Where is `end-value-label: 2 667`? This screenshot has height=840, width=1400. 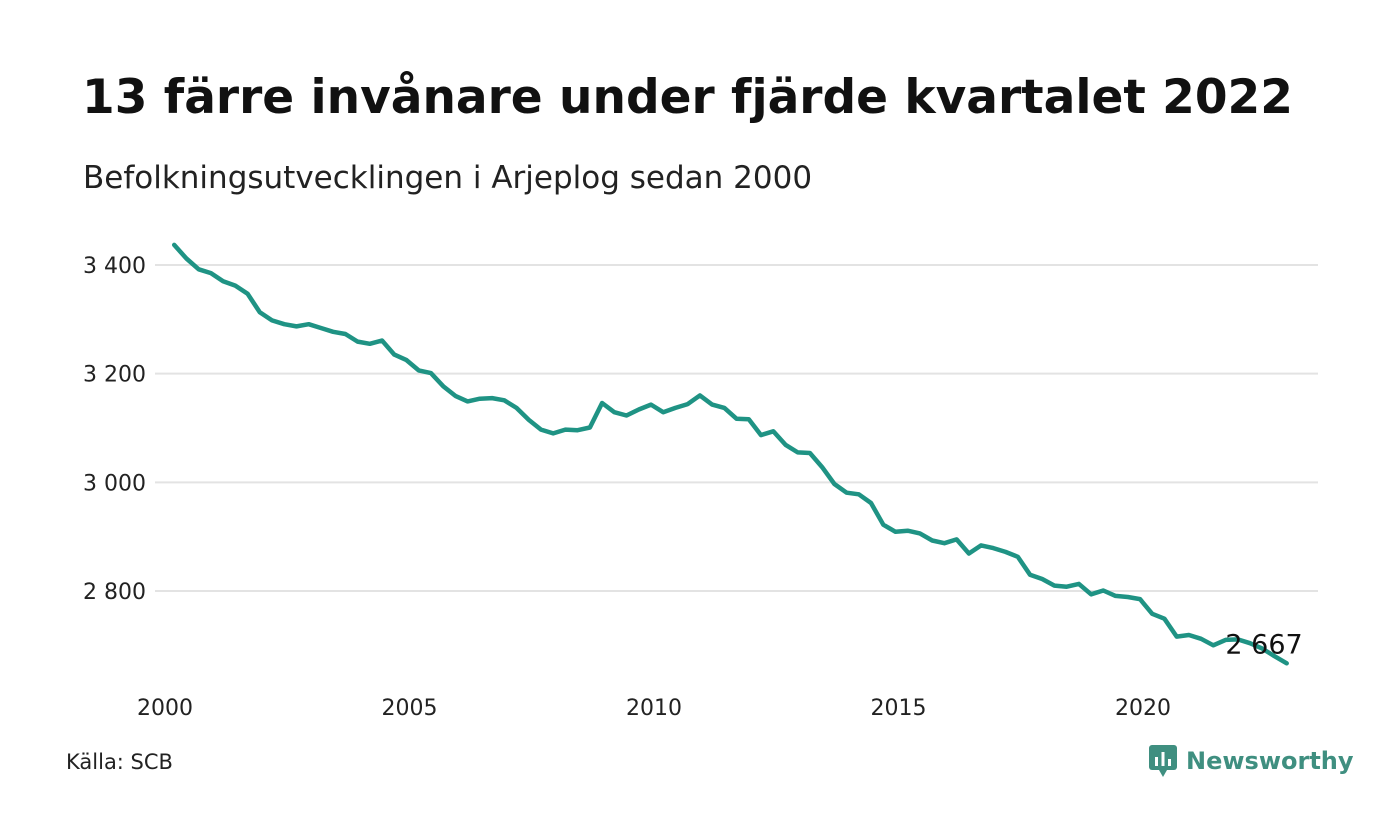
end-value-label: 2 667 is located at coordinates (1263, 644).